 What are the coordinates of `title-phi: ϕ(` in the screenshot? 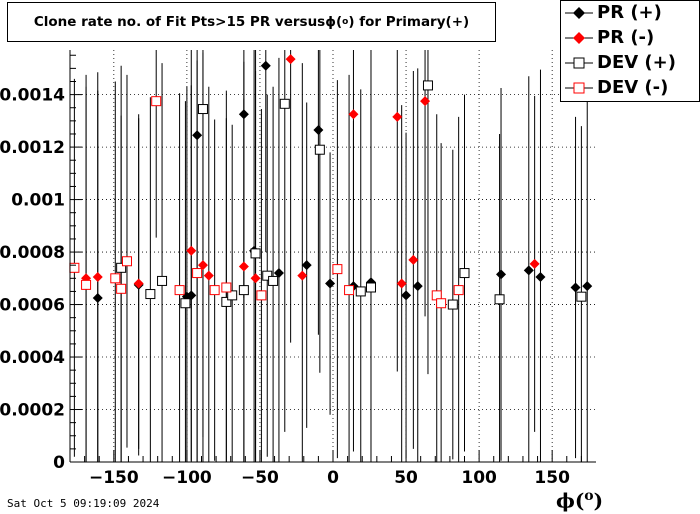 It's located at (334, 22).